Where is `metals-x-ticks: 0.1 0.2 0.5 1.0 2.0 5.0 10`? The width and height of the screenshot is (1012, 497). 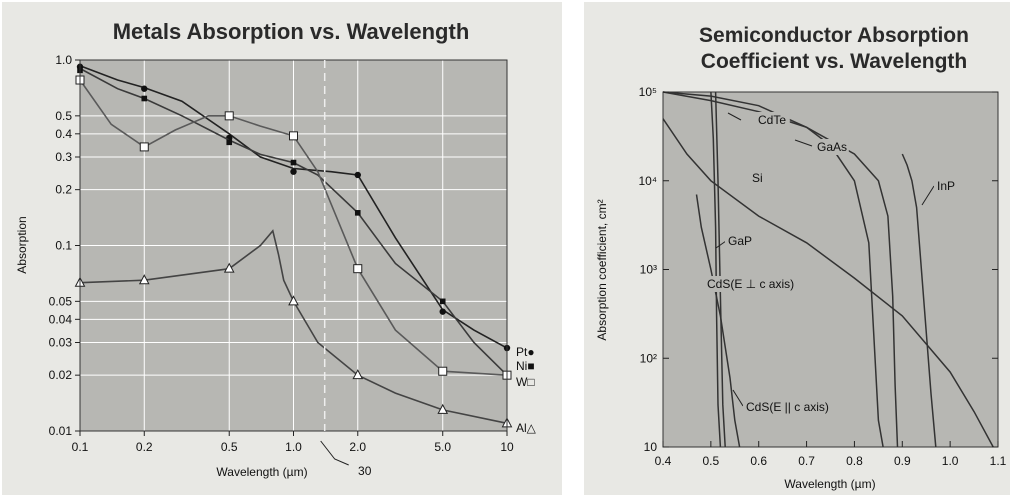
metals-x-ticks: 0.1 0.2 0.5 1.0 2.0 5.0 10 is located at coordinates (293, 442).